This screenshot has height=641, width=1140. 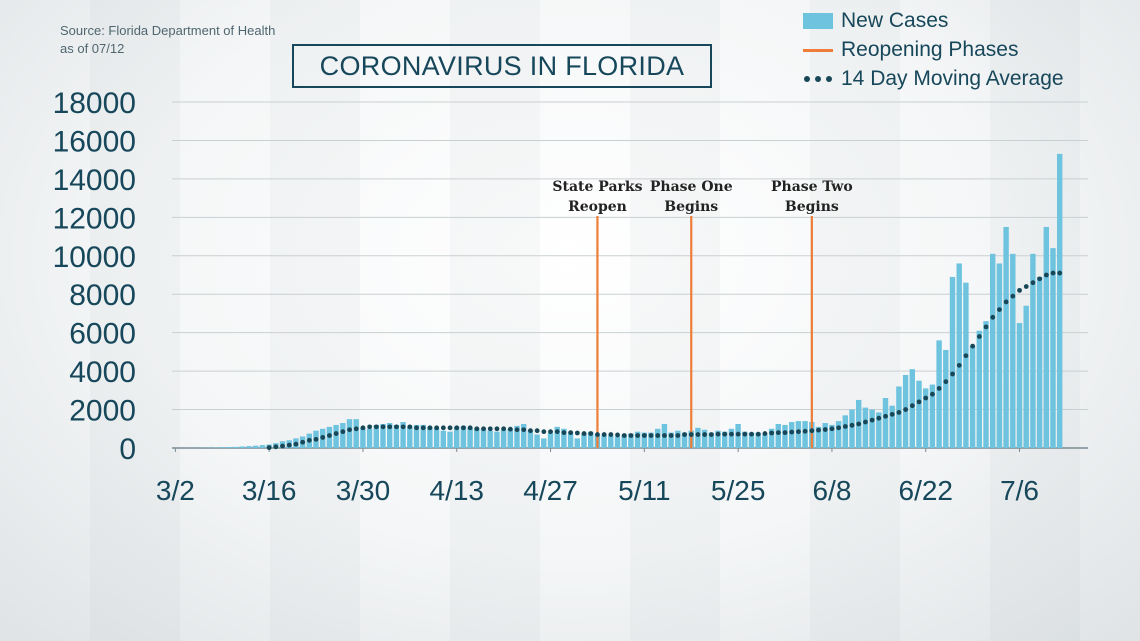 What do you see at coordinates (175, 490) in the screenshot?
I see `x-tick-label: 3/2` at bounding box center [175, 490].